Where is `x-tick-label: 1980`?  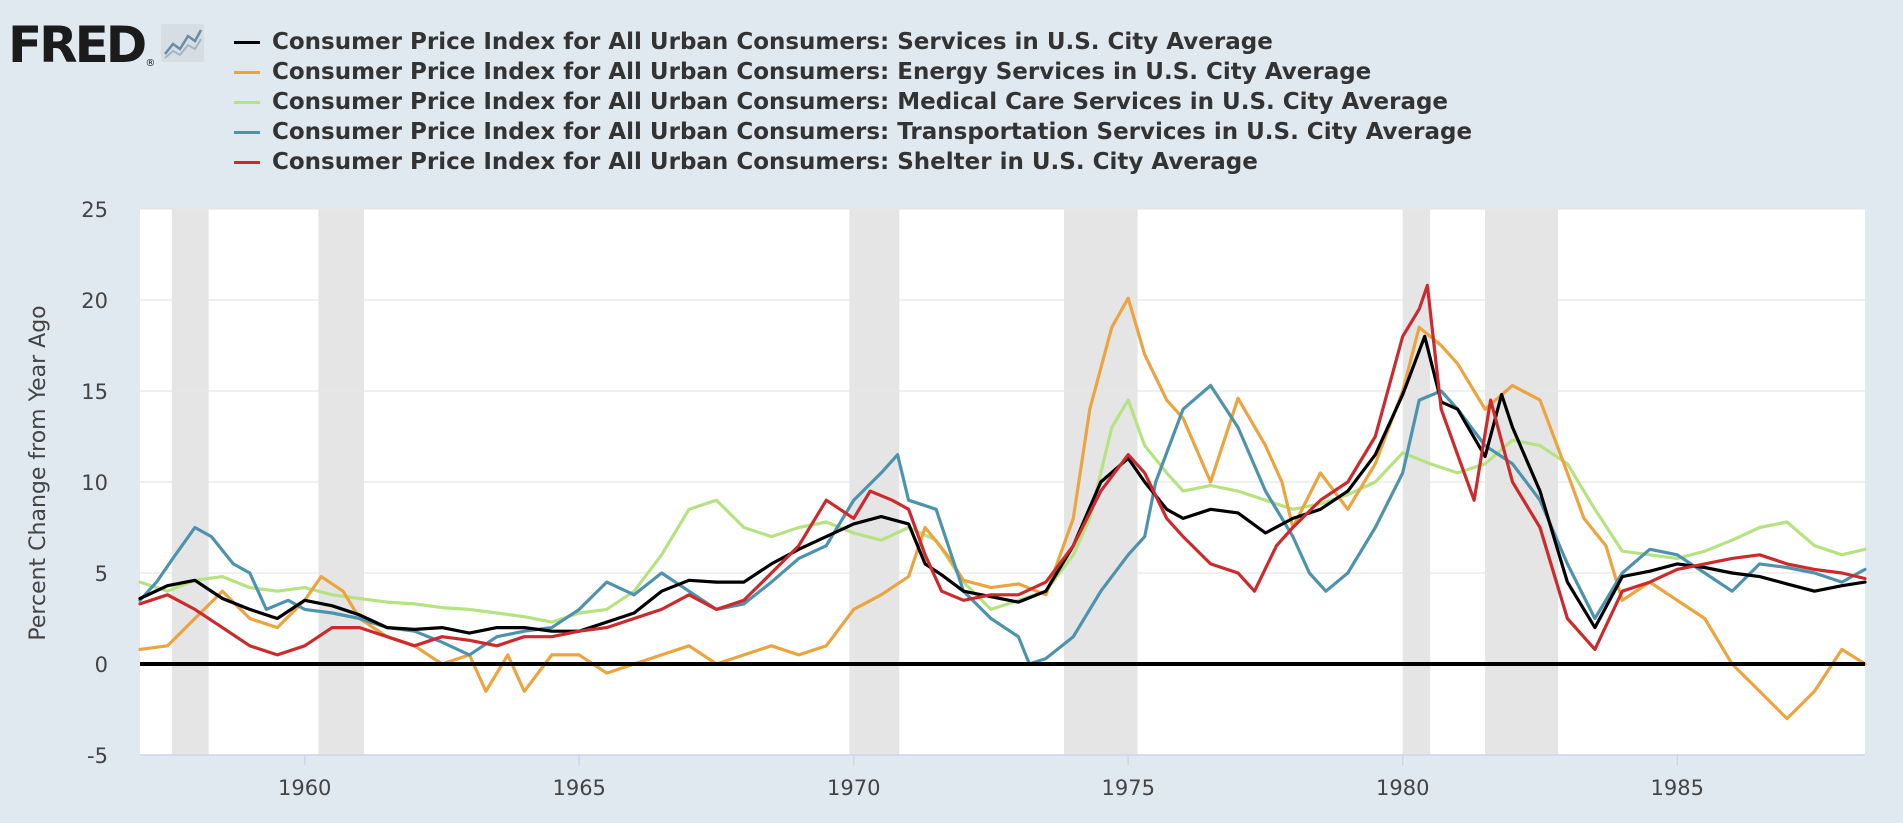
x-tick-label: 1980 is located at coordinates (1402, 788).